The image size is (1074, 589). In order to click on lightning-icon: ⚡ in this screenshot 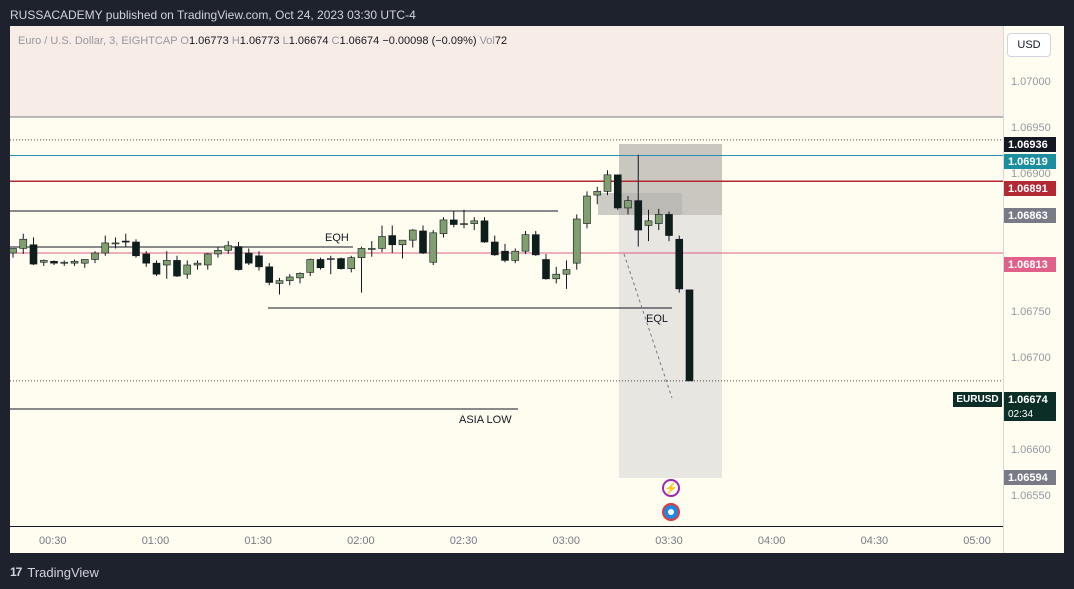, I will do `click(671, 488)`.